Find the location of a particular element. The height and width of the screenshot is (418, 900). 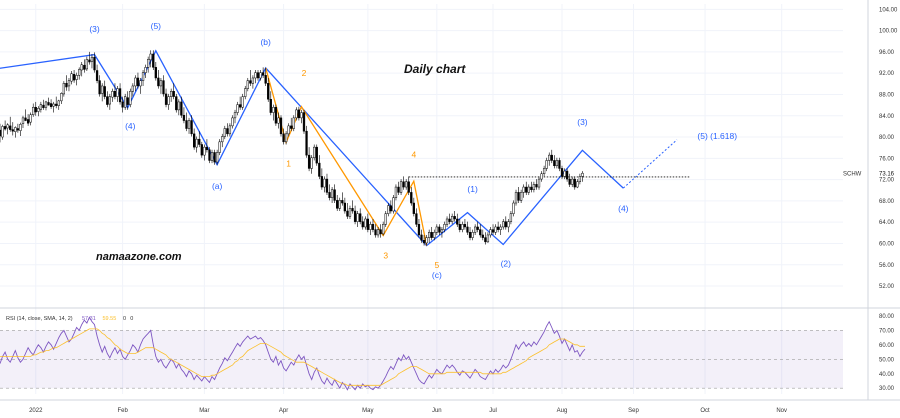

price-tick-label: 56.00 is located at coordinates (887, 266).